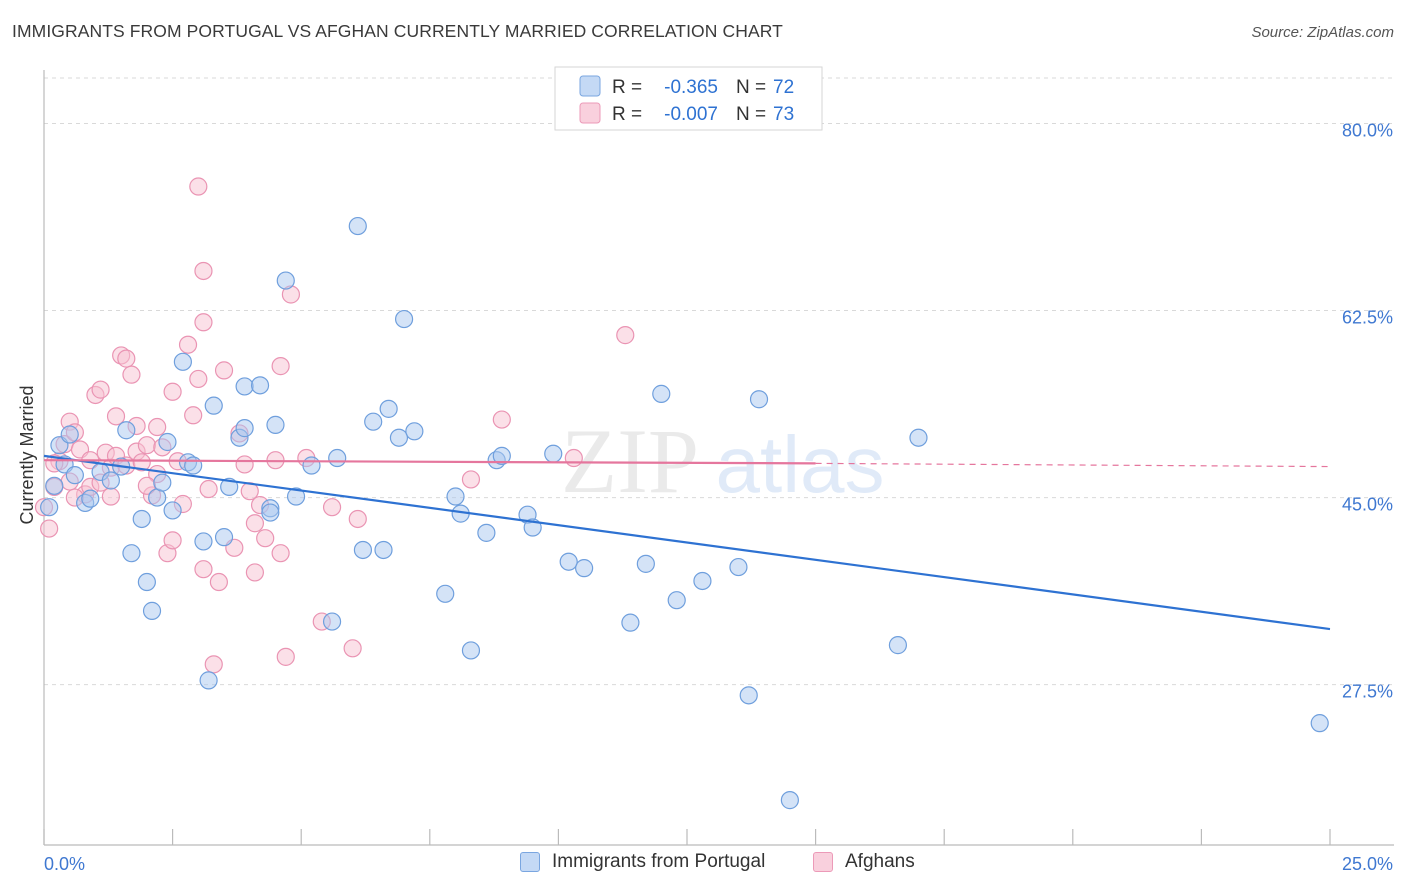 This screenshot has width=1406, height=892. I want to click on y-axis-label: Currently Married, so click(27, 454).